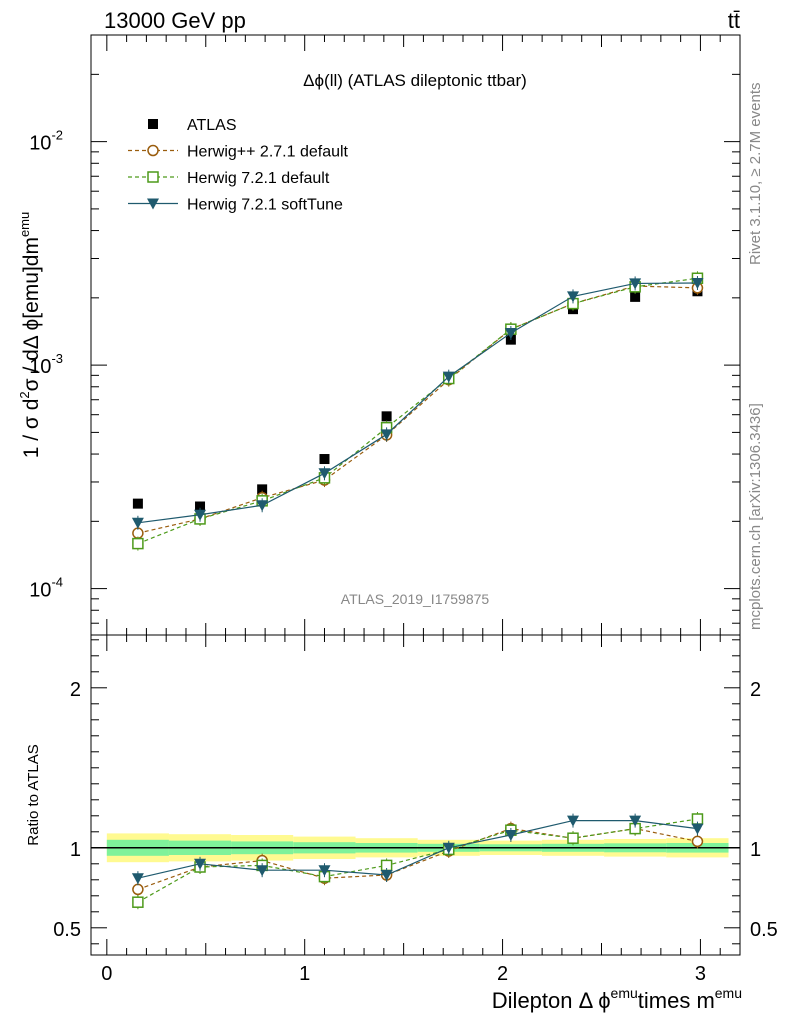 The height and width of the screenshot is (1024, 786). I want to click on ratio-y-tick-label-right: 1, so click(755, 850).